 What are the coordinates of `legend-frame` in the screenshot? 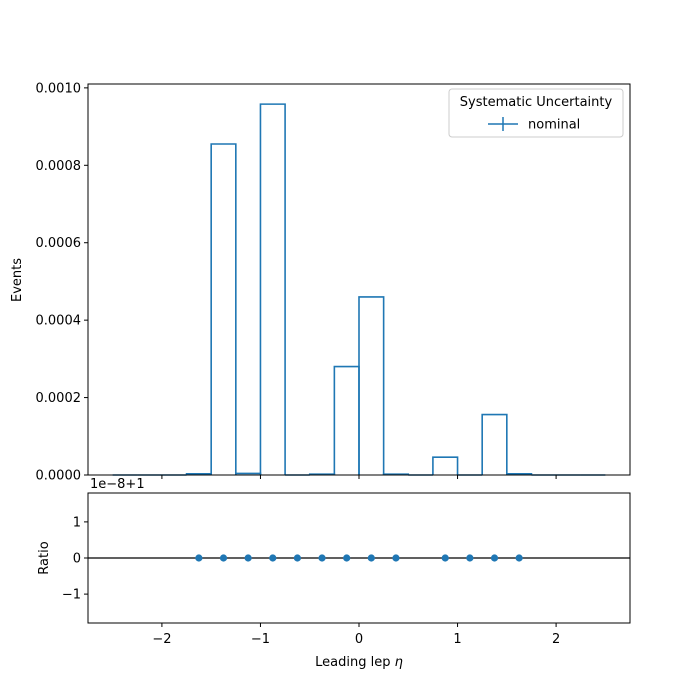 It's located at (536, 113).